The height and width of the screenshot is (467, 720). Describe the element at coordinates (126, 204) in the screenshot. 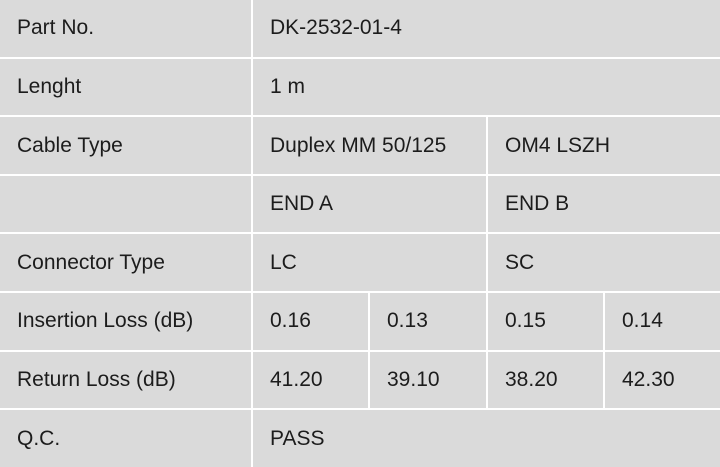

I see `label-ends` at that location.